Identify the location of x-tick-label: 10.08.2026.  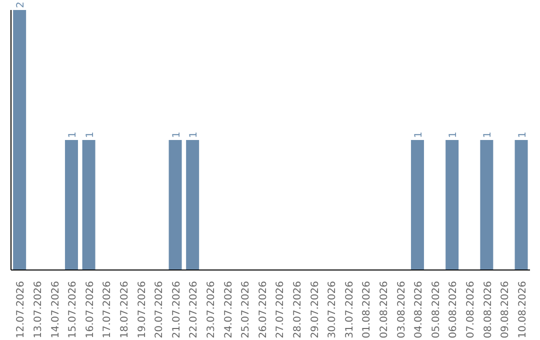
(522, 309).